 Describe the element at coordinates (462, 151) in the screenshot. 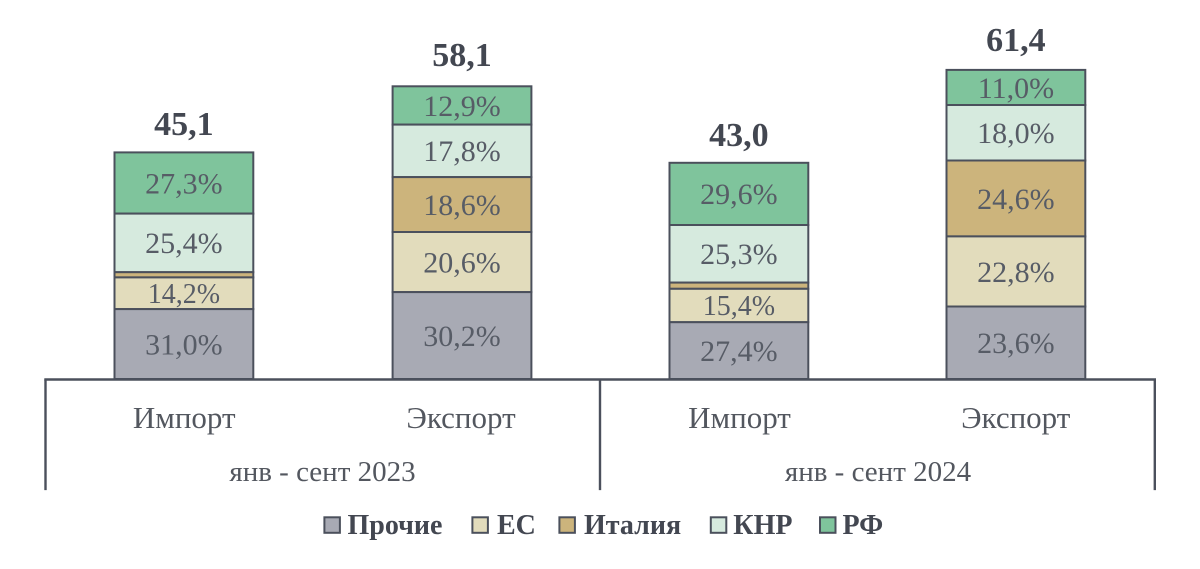

I see `svg-text: 17,8%` at that location.